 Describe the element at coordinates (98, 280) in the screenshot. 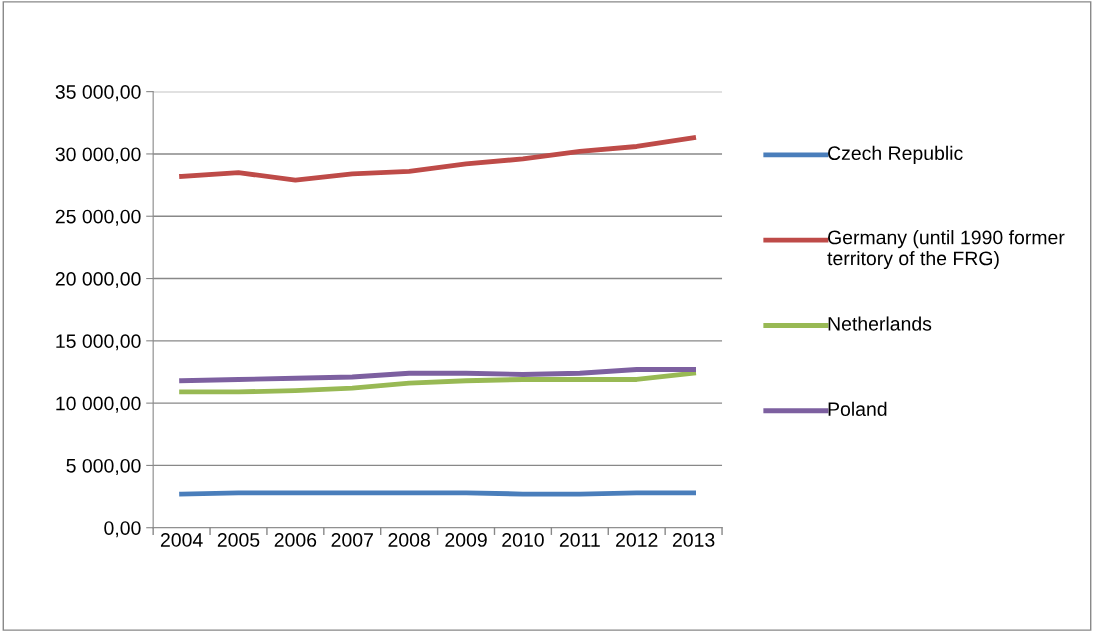

I see `y-tick-label: 20 000,00` at that location.